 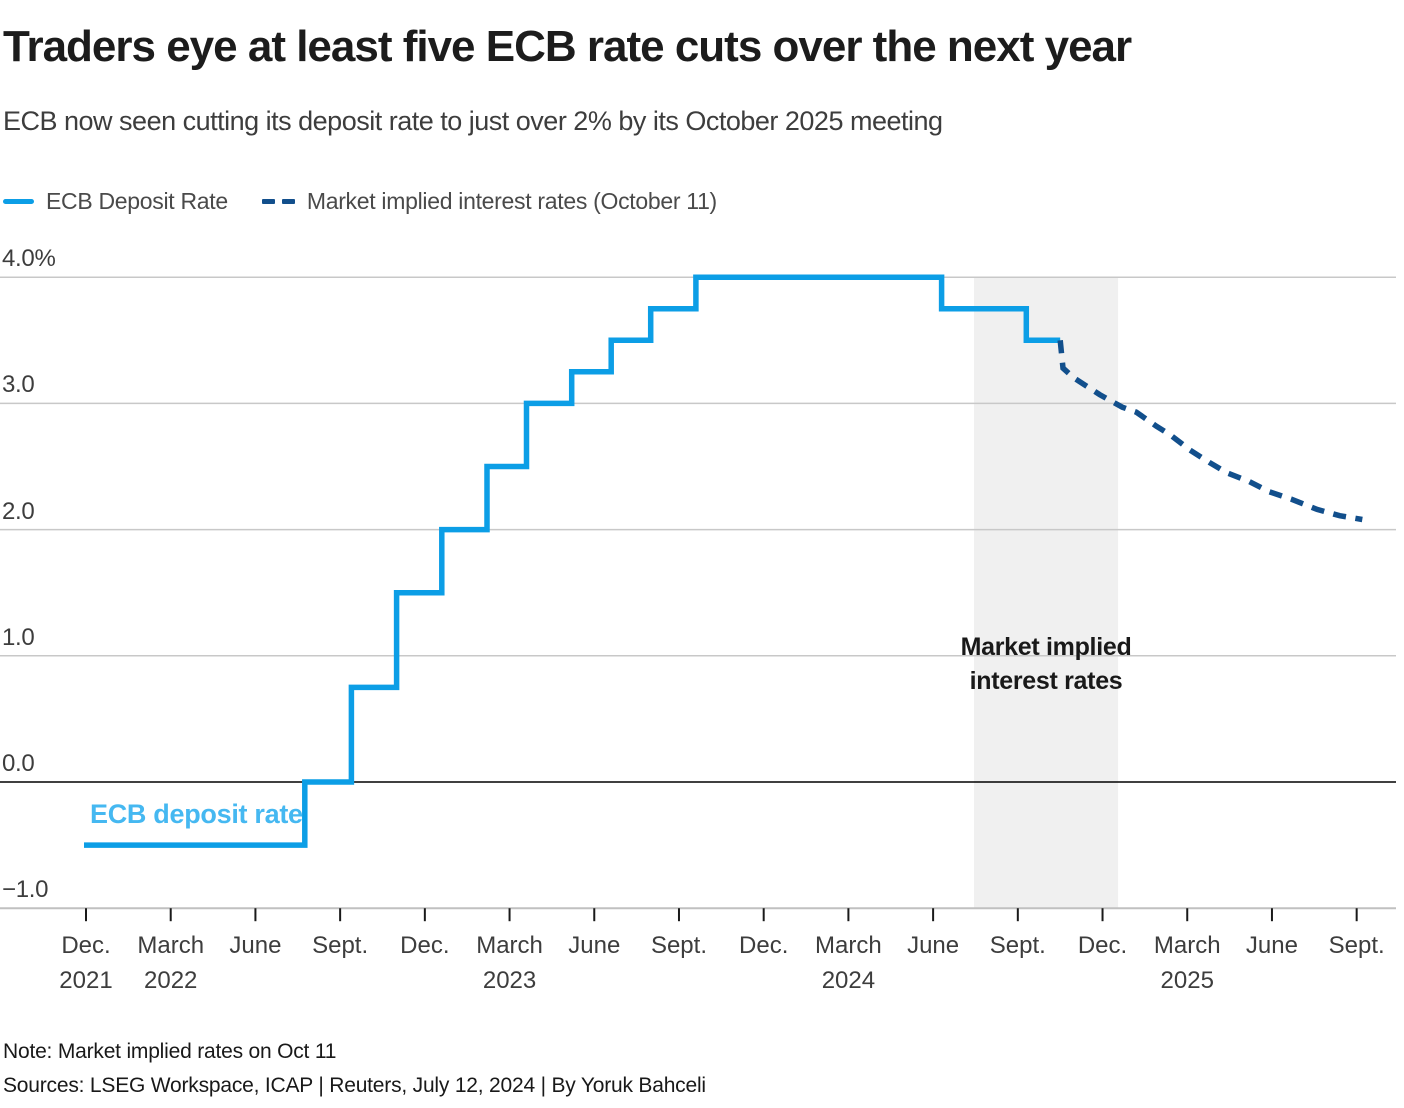 What do you see at coordinates (171, 980) in the screenshot?
I see `x-axis-year: 2022` at bounding box center [171, 980].